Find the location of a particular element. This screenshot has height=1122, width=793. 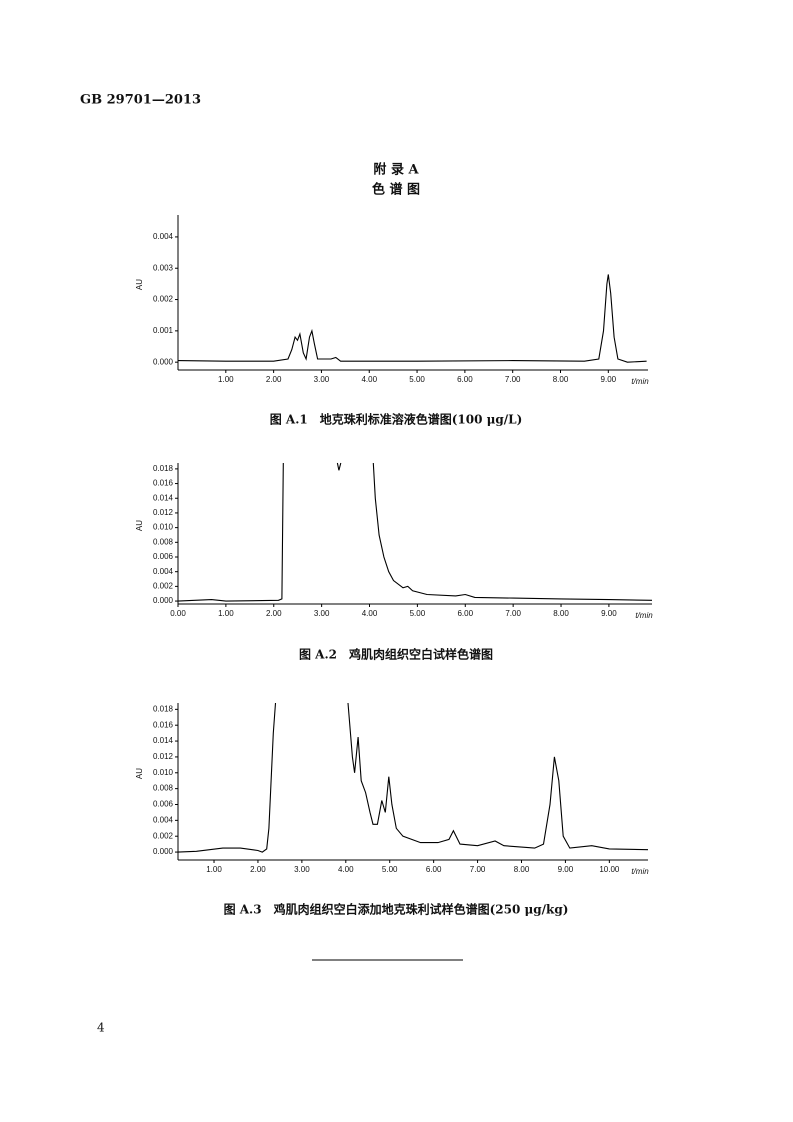

figure-caption: 图 A.3 鸡肌肉组织空白添加地克珠利试样色谱图(250 μg/kg) is located at coordinates (396, 909).